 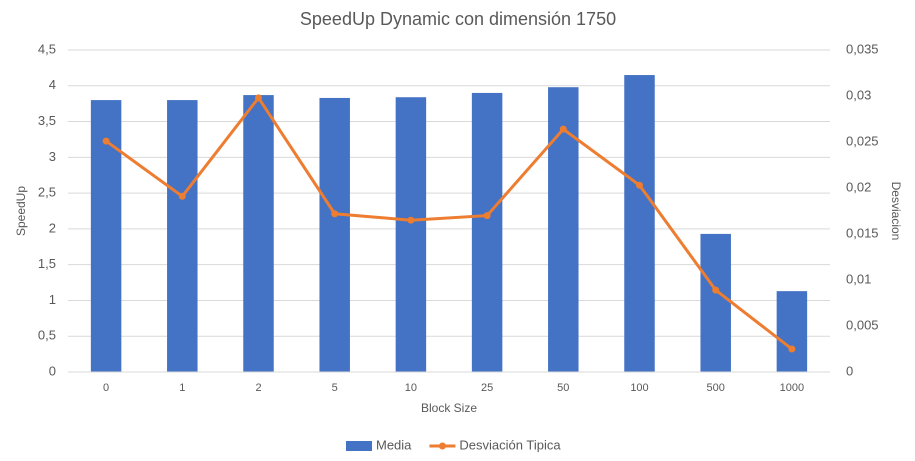 What do you see at coordinates (862, 140) in the screenshot?
I see `y2-tick-label: 0,025` at bounding box center [862, 140].